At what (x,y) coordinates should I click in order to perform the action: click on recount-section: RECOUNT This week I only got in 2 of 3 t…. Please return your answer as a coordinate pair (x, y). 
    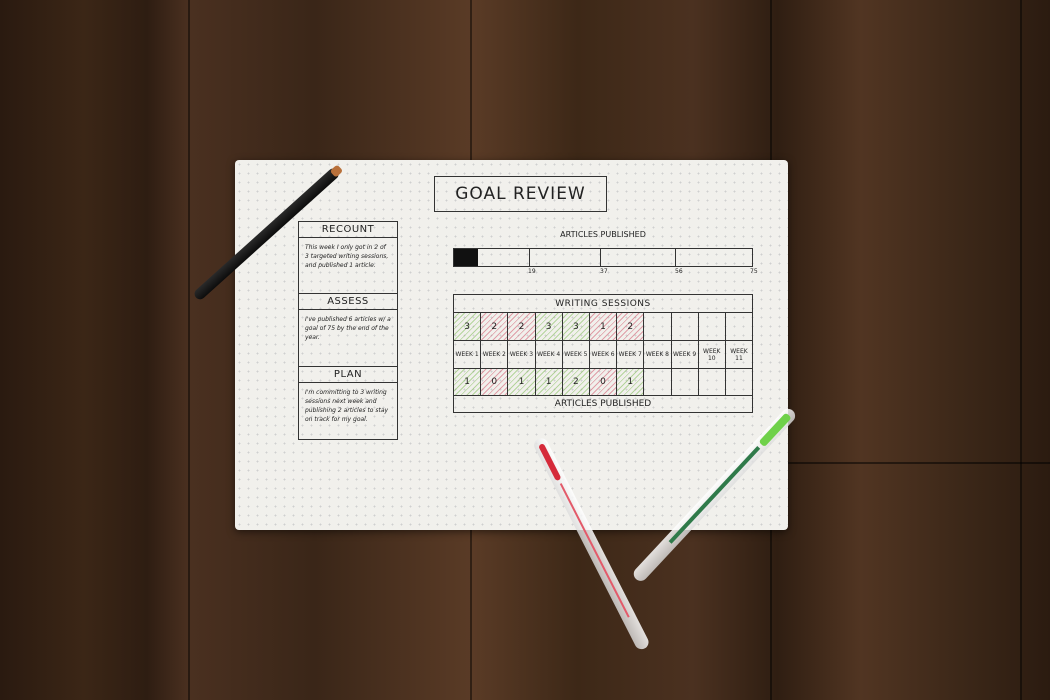
    Looking at the image, I should click on (348, 257).